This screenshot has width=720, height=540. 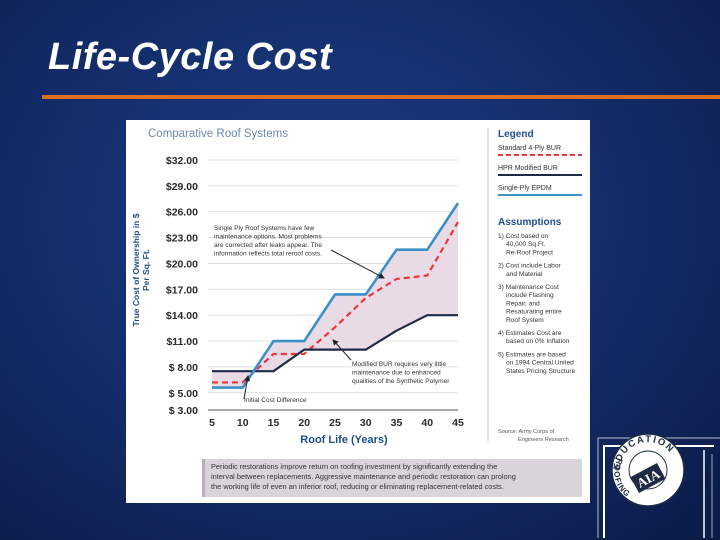 I want to click on source-text: Engineers Research, so click(x=543, y=440).